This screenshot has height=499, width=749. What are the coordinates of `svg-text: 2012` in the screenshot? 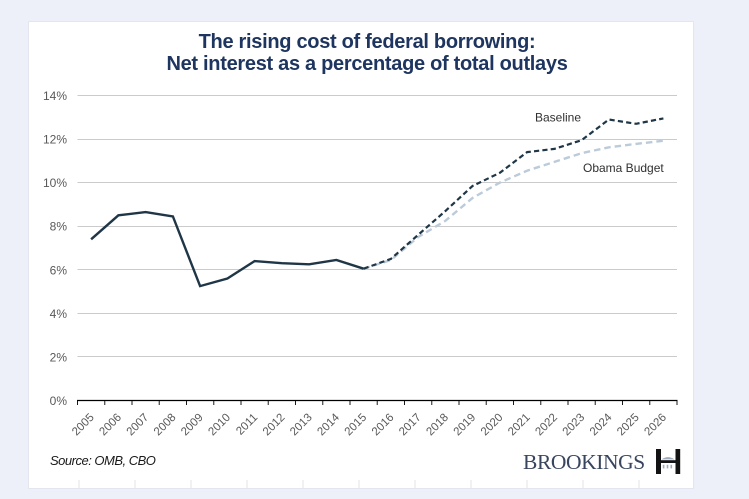 It's located at (274, 425).